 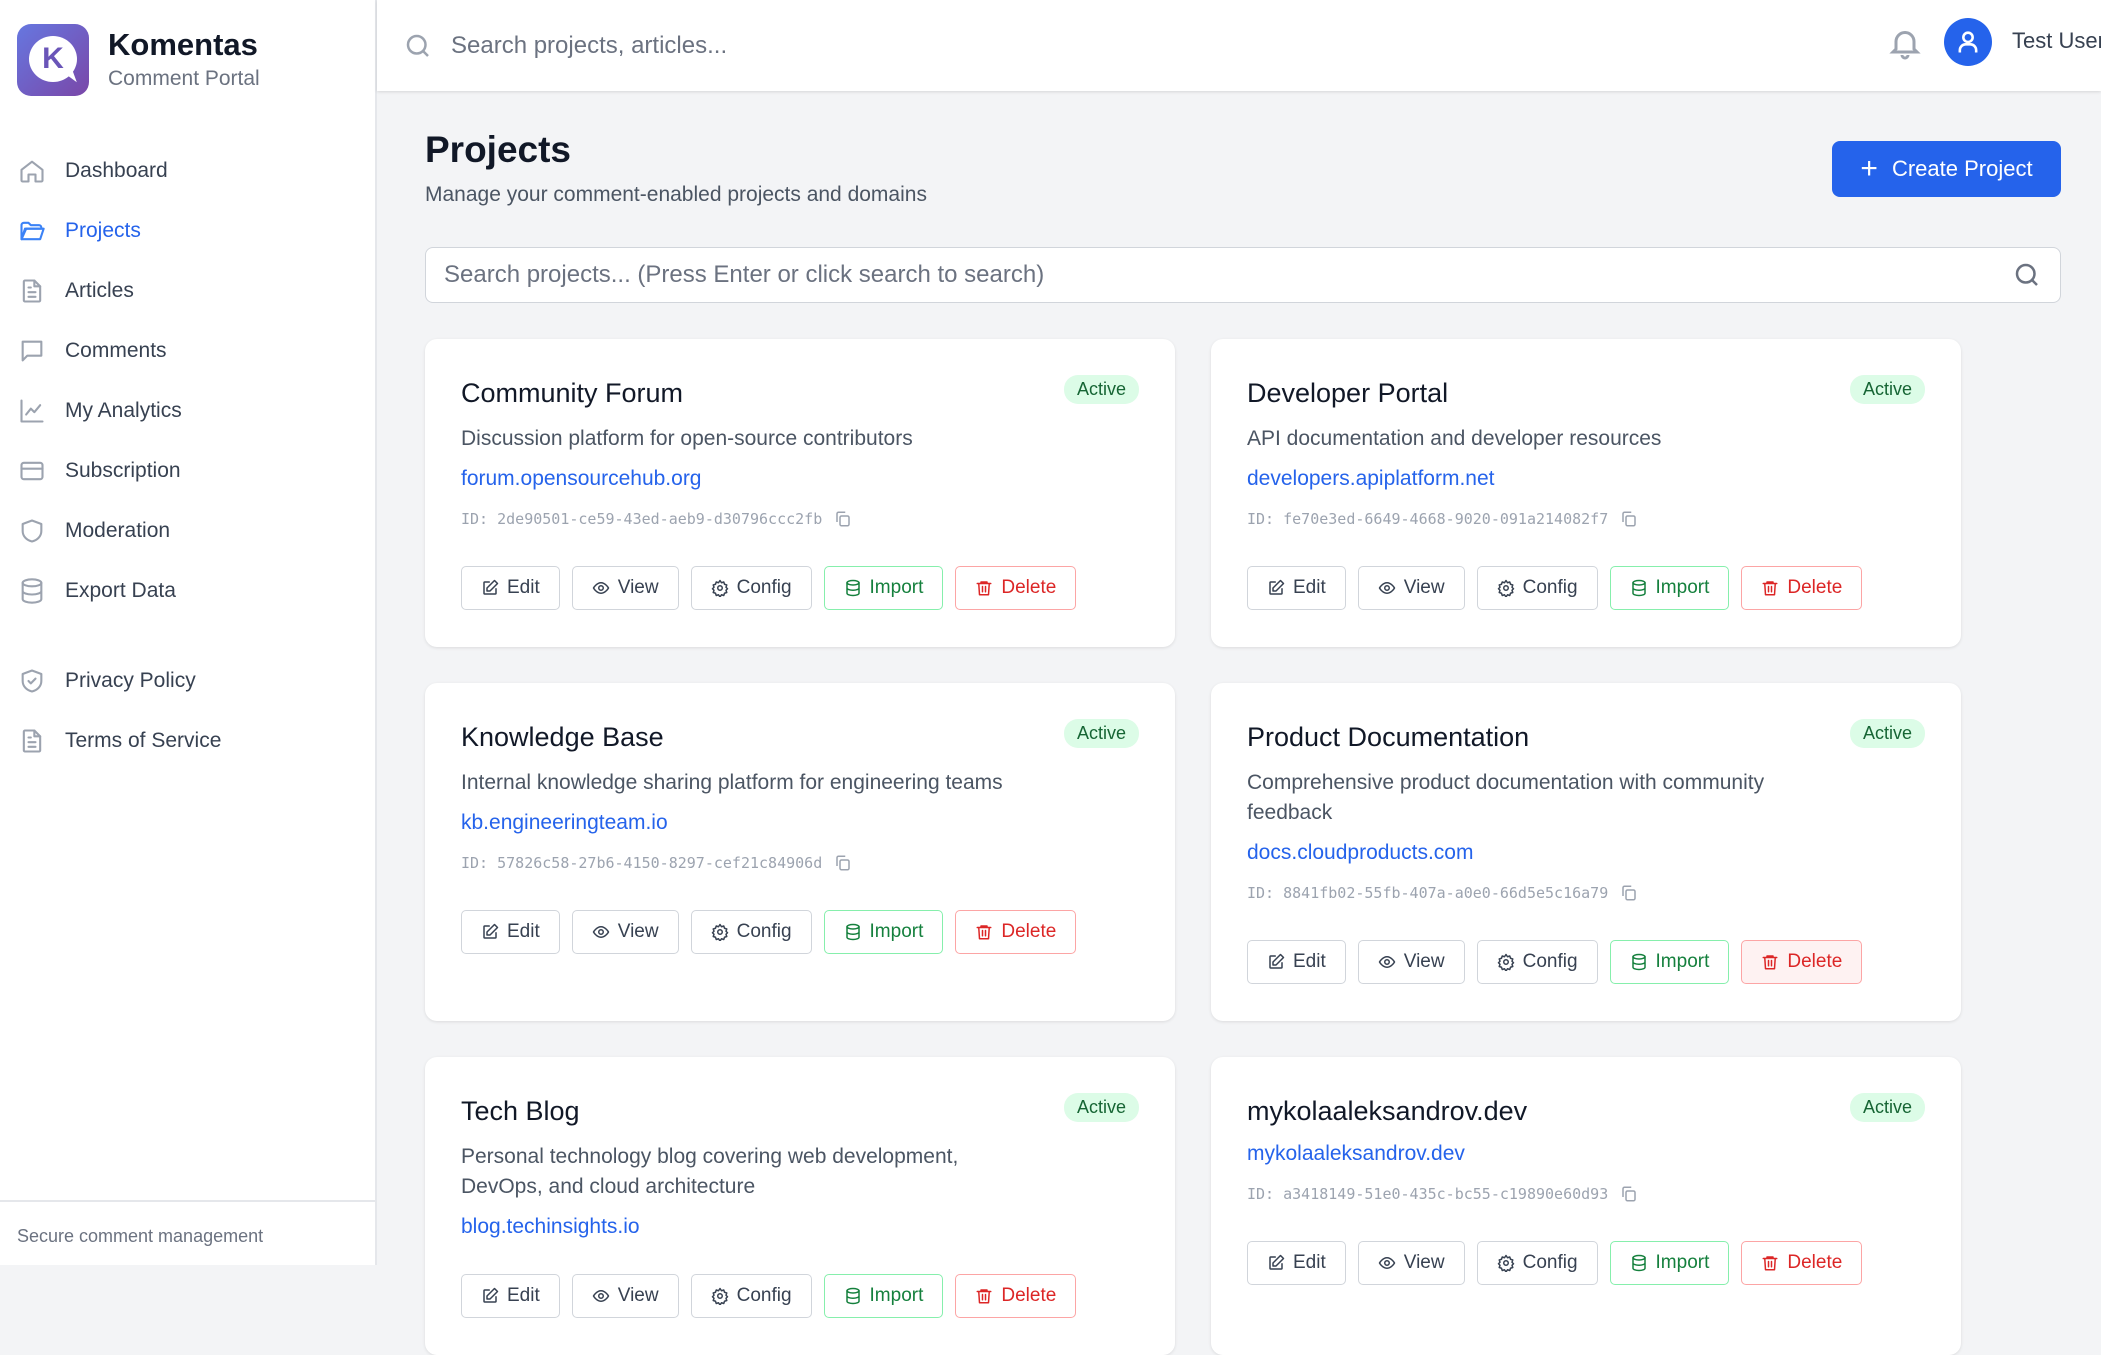 What do you see at coordinates (1428, 1194) in the screenshot?
I see `project-id-text: ID: a3418149-51e0-435c-bc55-c19890e60d93` at bounding box center [1428, 1194].